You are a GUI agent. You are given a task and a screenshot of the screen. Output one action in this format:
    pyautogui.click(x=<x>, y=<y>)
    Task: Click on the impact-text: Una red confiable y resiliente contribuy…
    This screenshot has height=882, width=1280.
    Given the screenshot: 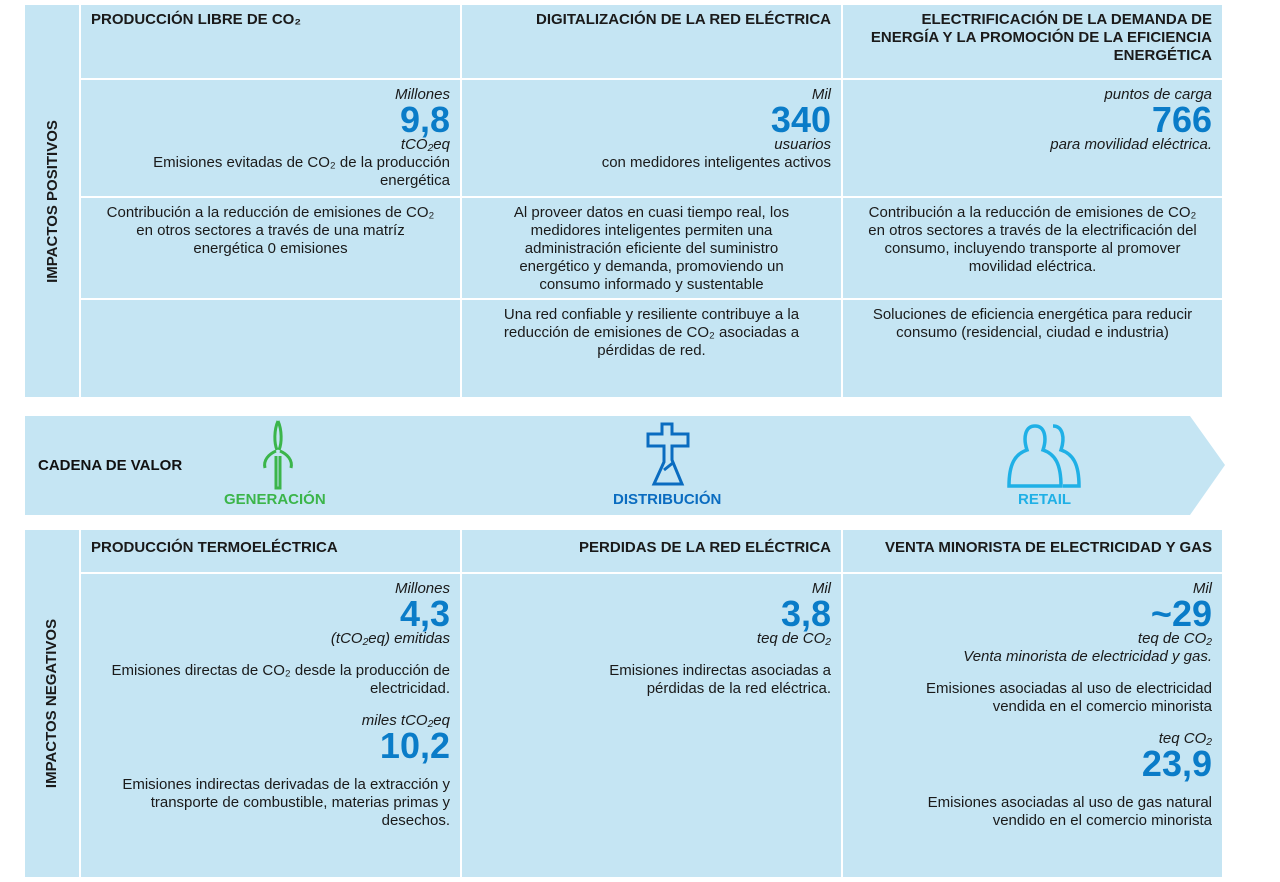 What is the action you would take?
    pyautogui.click(x=651, y=348)
    